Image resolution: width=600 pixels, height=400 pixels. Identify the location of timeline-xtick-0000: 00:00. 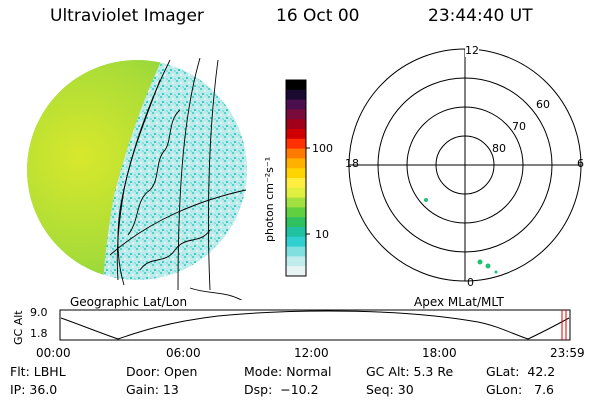
(53, 353).